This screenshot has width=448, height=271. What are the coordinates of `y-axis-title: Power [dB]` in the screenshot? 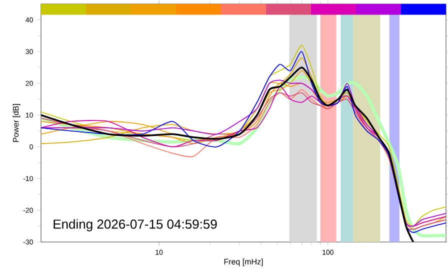 It's located at (16, 123).